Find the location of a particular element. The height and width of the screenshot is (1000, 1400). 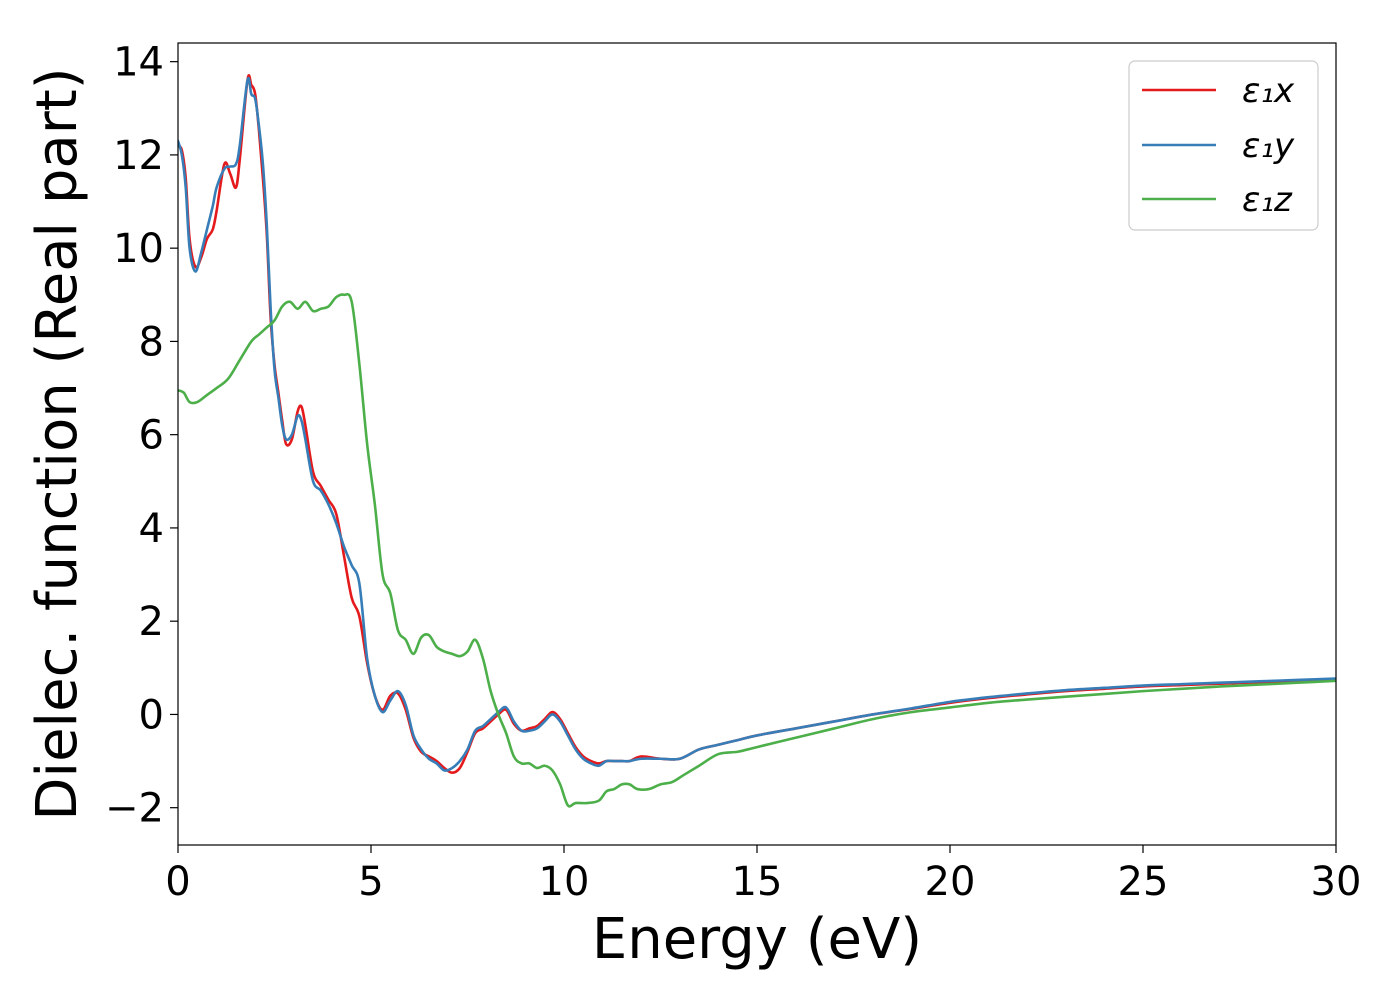

legend: ε₁x ε₁y ε₁z is located at coordinates (1223, 145).